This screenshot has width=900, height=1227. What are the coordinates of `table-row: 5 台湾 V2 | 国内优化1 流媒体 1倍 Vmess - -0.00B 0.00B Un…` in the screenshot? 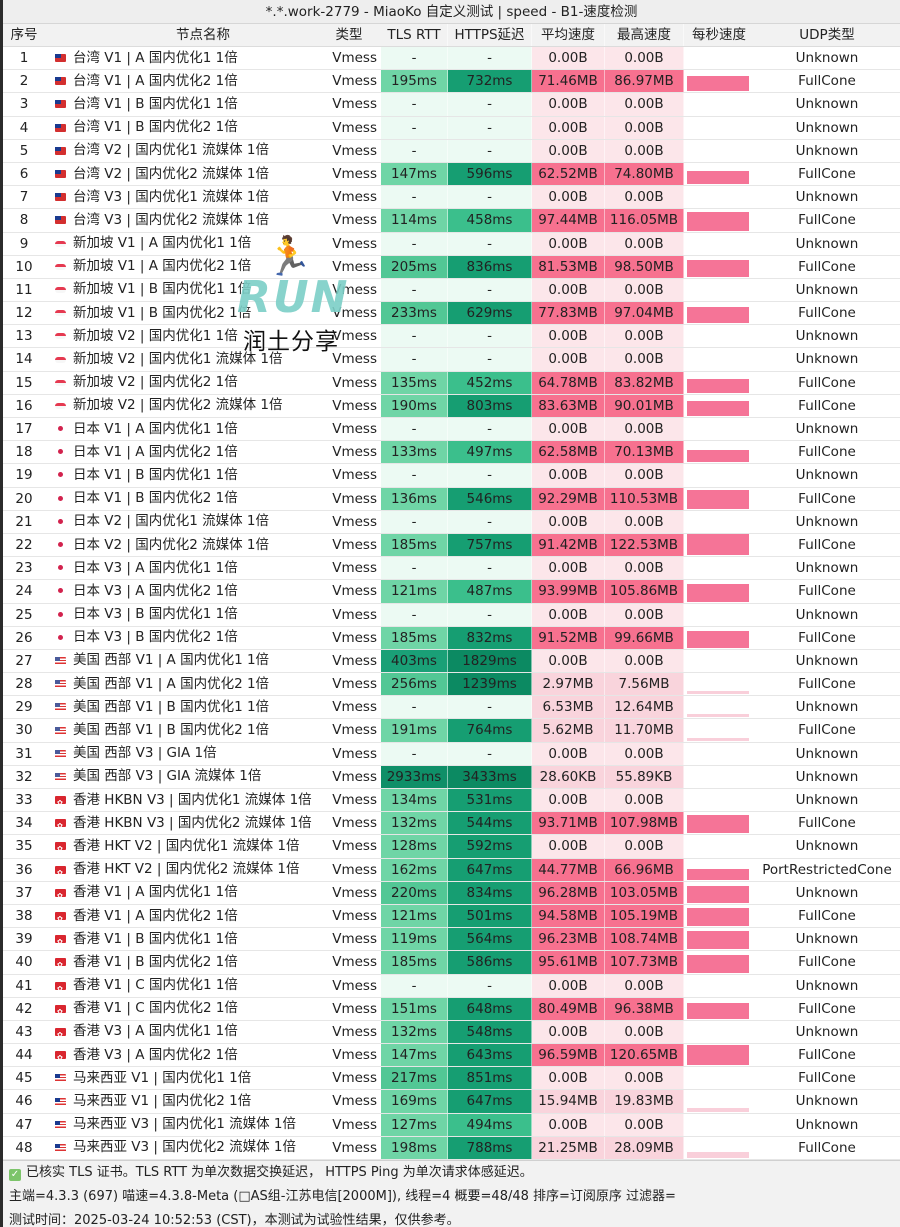 It's located at (451, 151).